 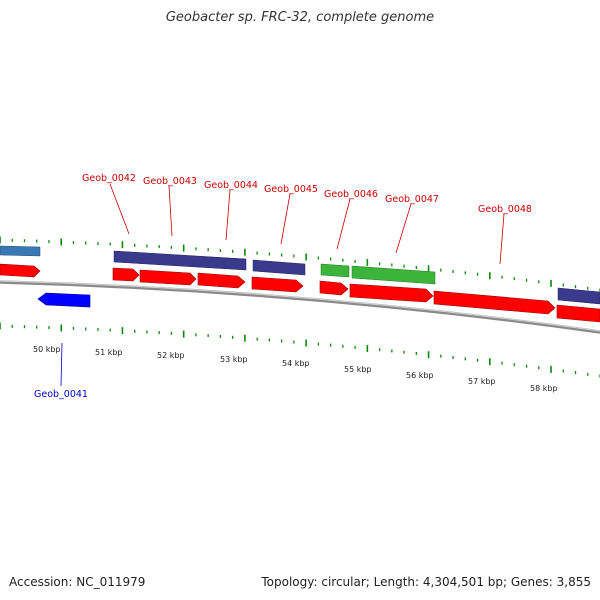 I want to click on gene-label-geob-0045: Geob_0045, so click(x=291, y=189).